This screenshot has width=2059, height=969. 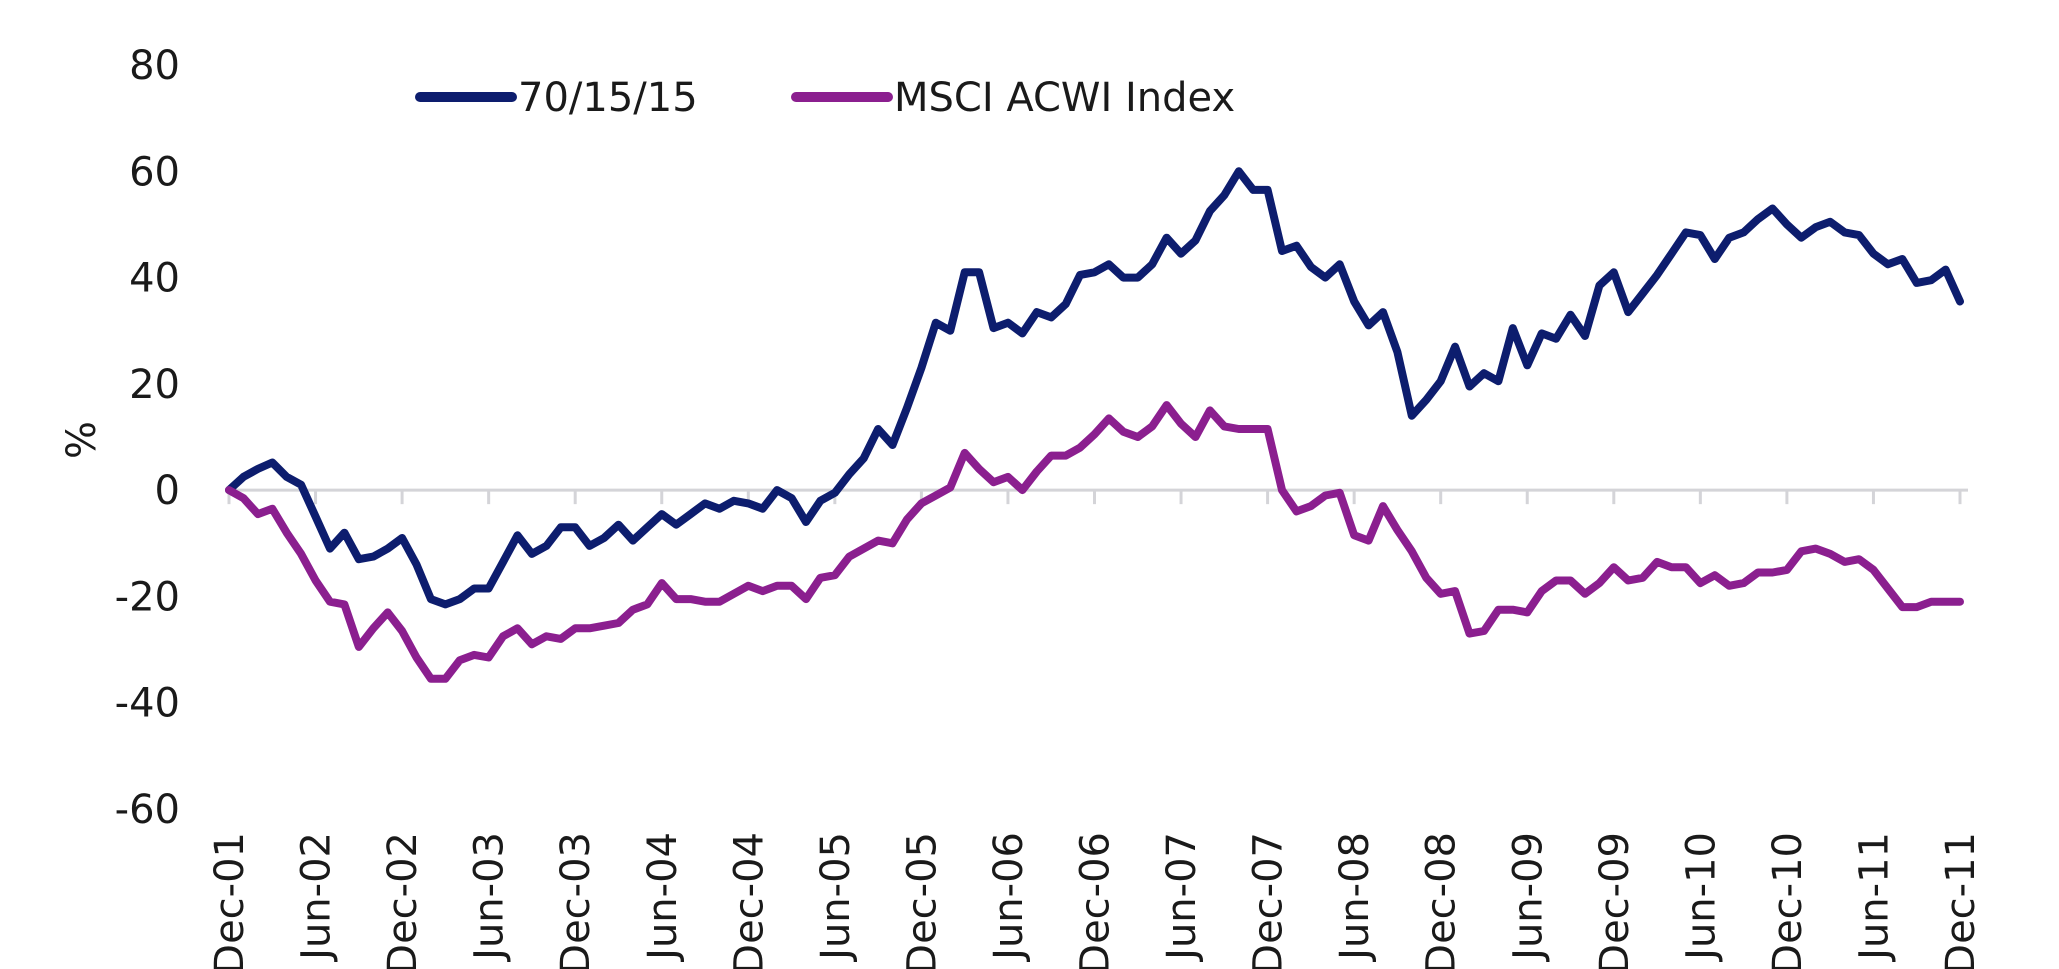 What do you see at coordinates (1355, 897) in the screenshot?
I see `x-tick-label: Jun-08` at bounding box center [1355, 897].